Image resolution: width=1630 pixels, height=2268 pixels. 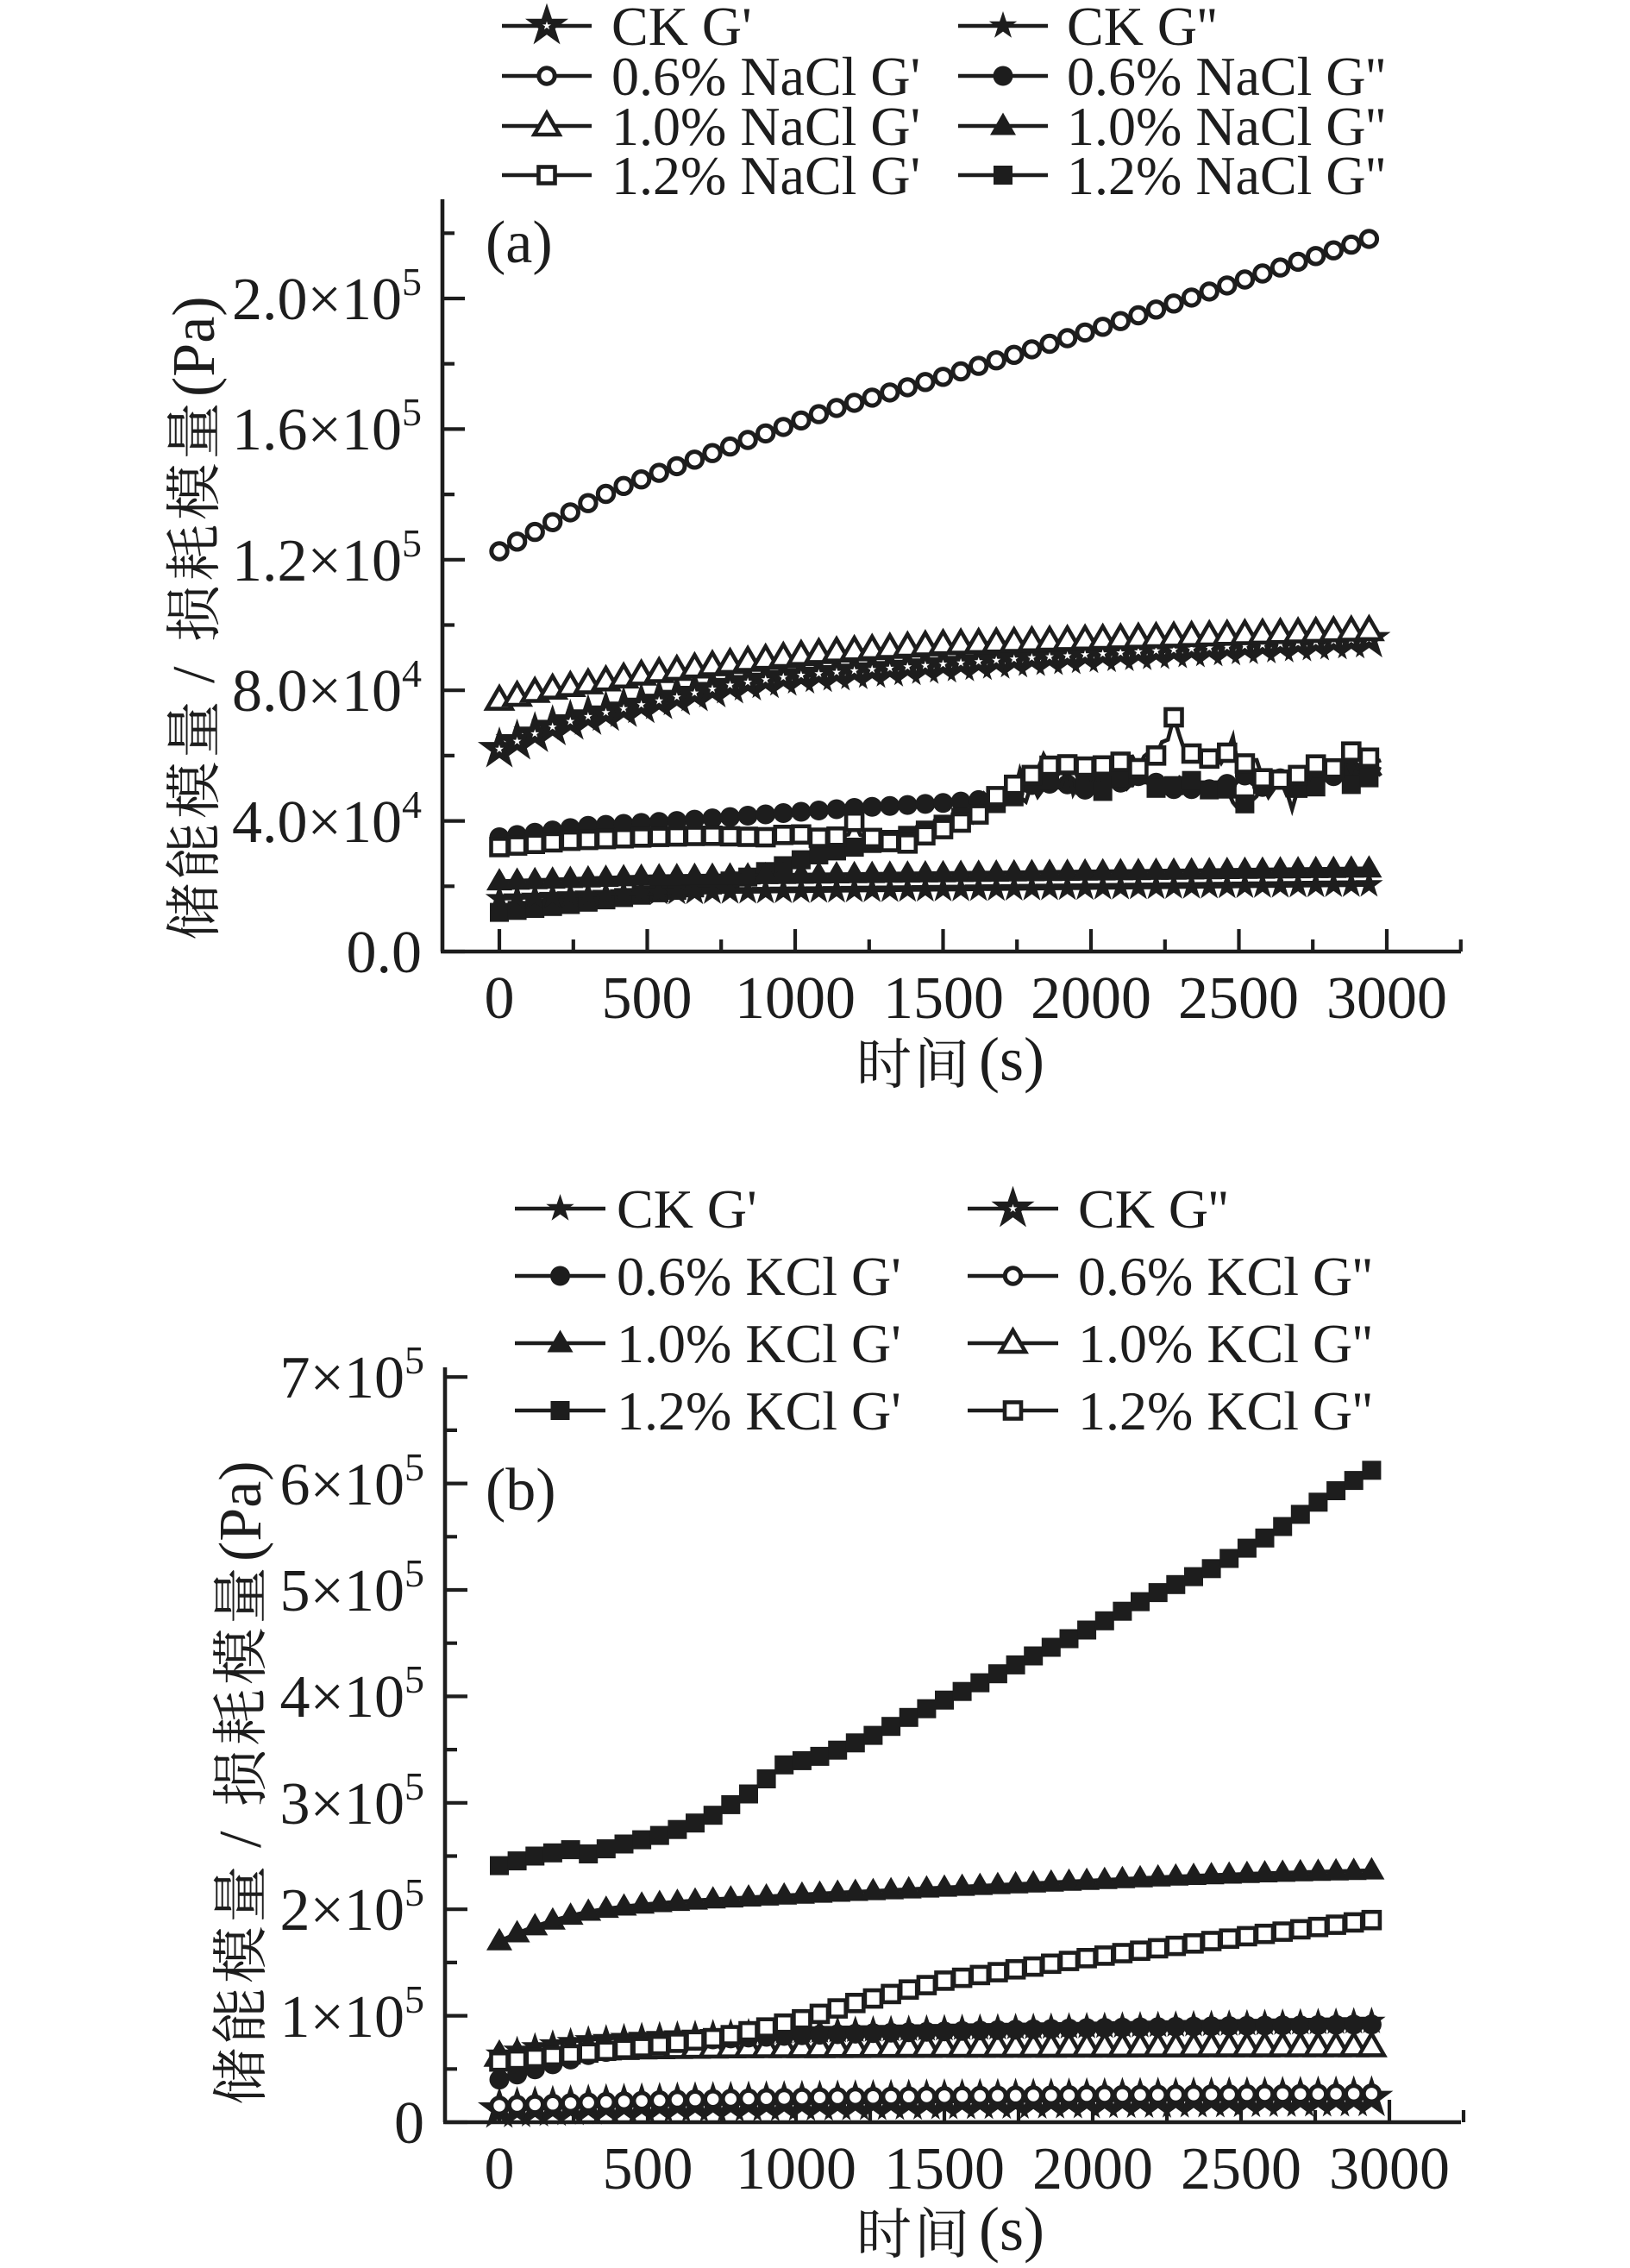 What do you see at coordinates (352, 1374) in the screenshot?
I see `svg-text: 7×10⁵` at bounding box center [352, 1374].